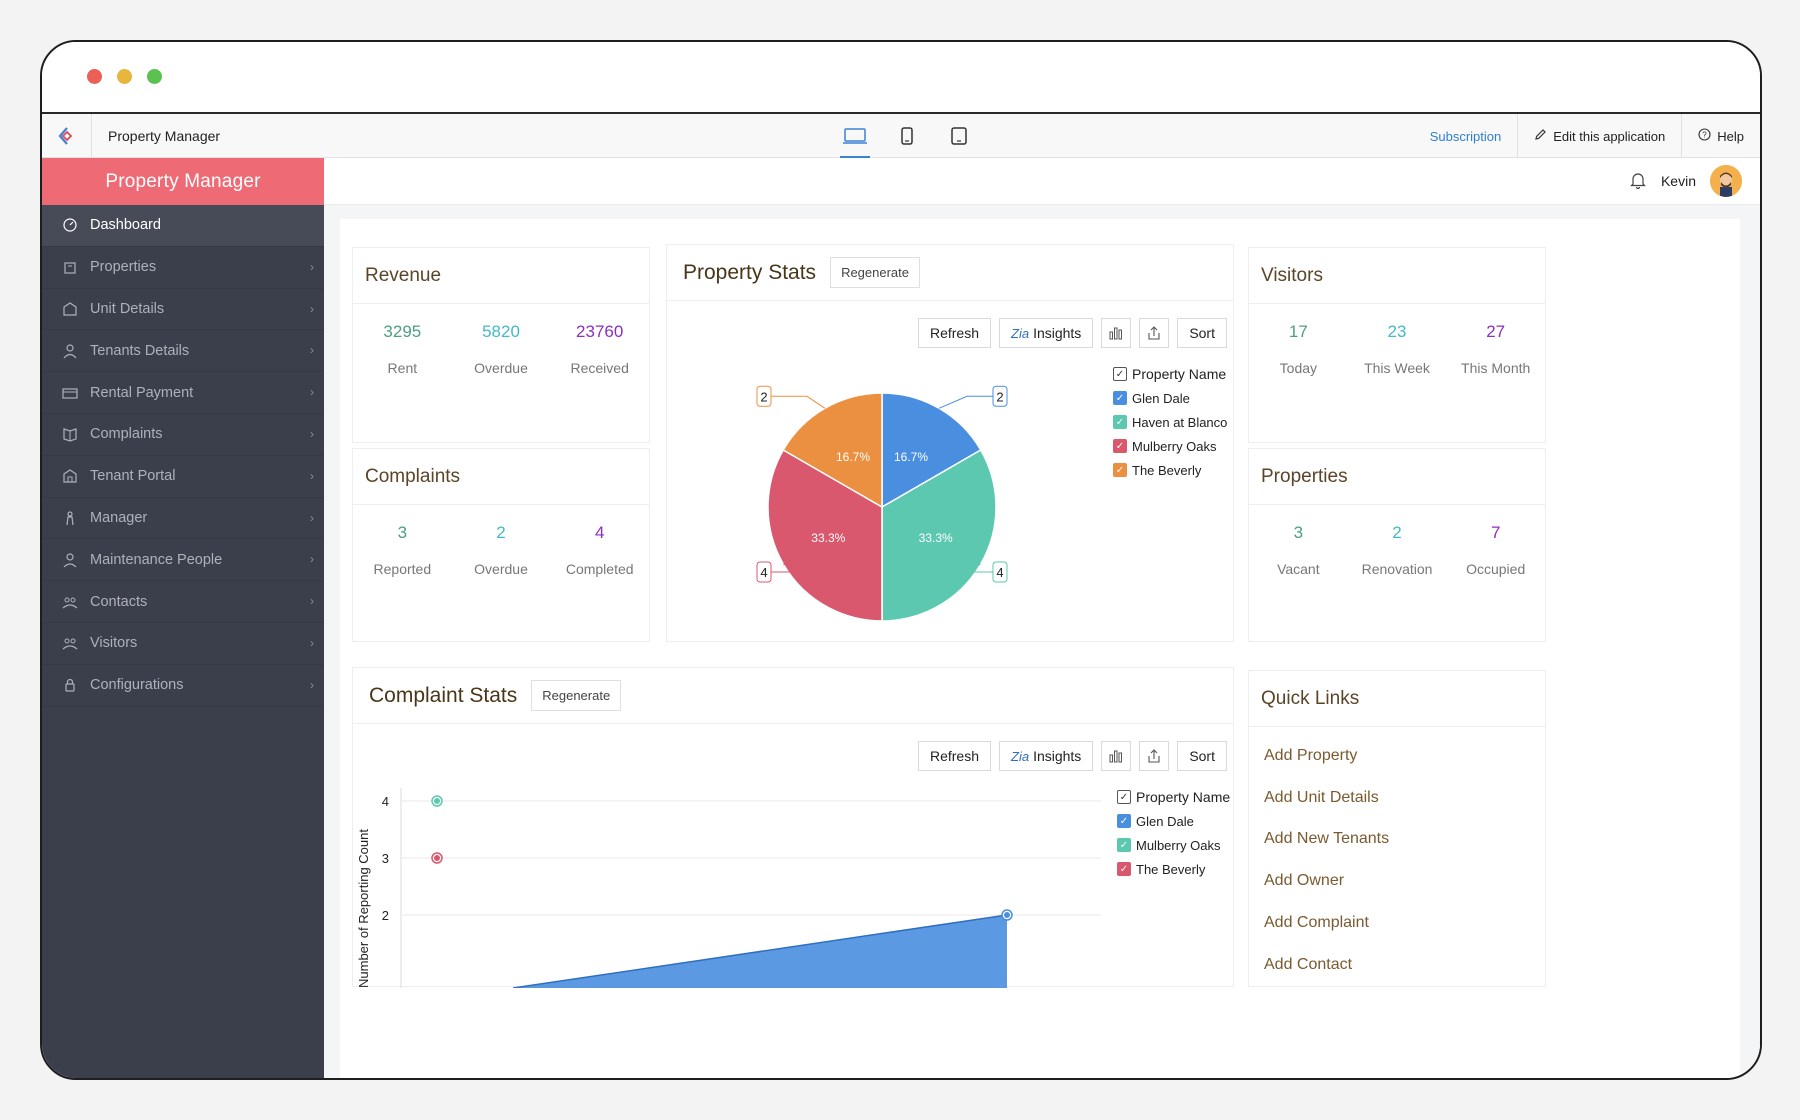 This screenshot has width=1800, height=1120. Describe the element at coordinates (123, 267) in the screenshot. I see `sidebar-item-label: Properties` at that location.